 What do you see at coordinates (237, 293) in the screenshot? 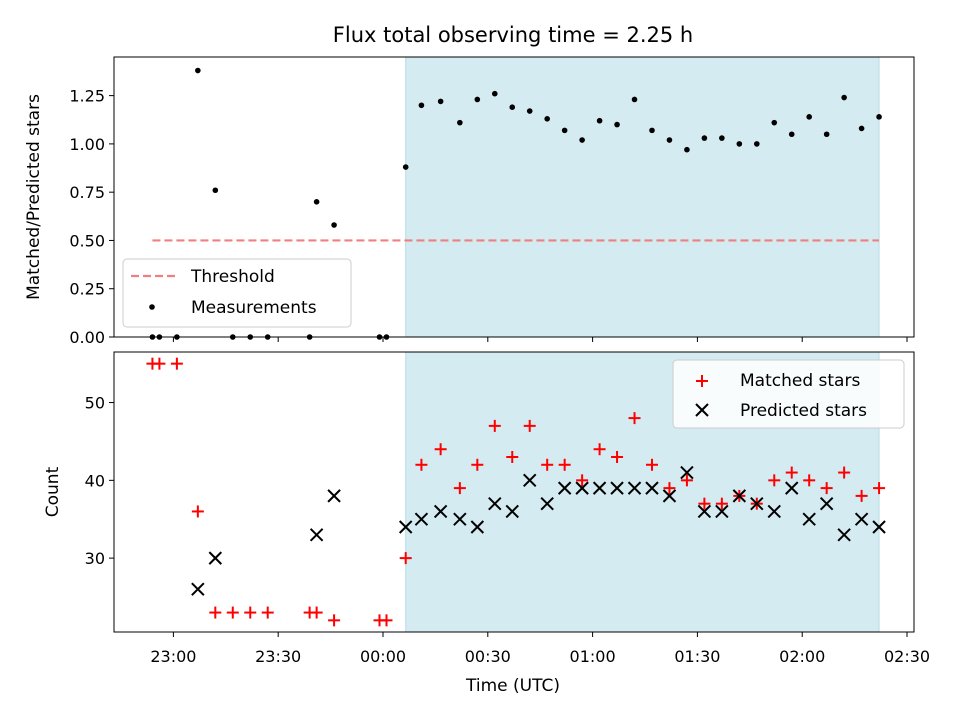
I see `top-legend: Threshold Measurements` at bounding box center [237, 293].